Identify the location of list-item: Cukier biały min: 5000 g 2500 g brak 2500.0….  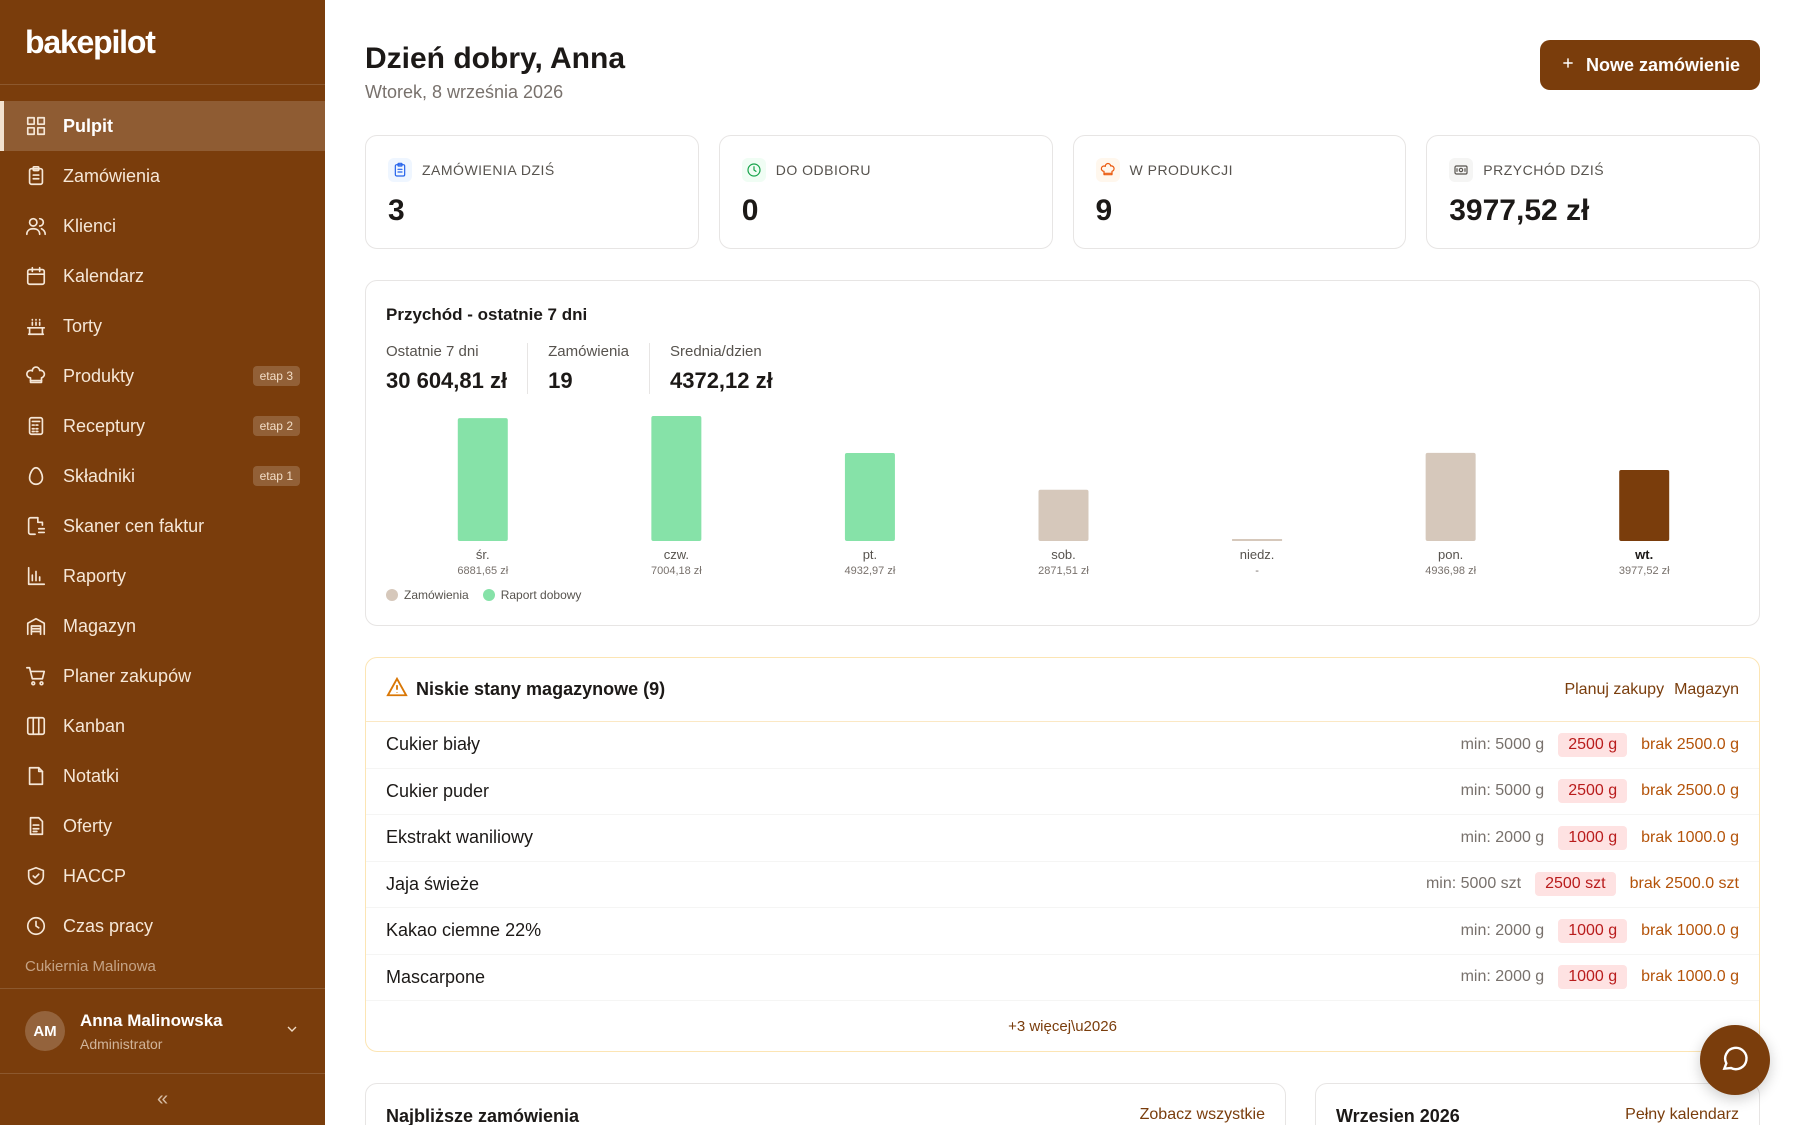
(1062, 745).